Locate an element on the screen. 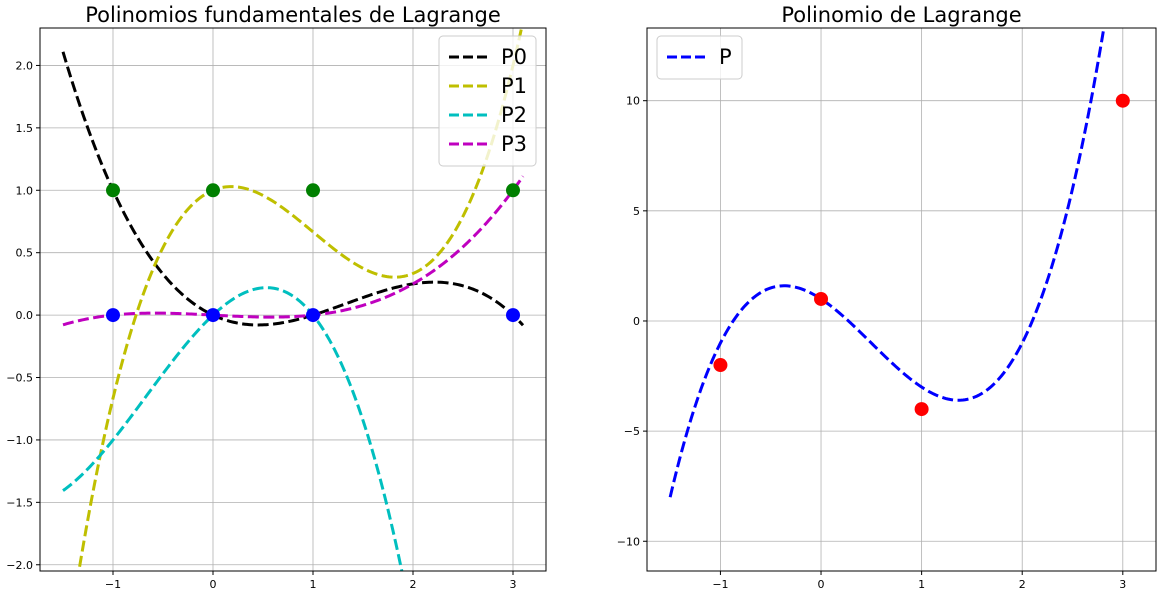 The height and width of the screenshot is (595, 1161). y-tick-label: 1.5 is located at coordinates (25, 128).